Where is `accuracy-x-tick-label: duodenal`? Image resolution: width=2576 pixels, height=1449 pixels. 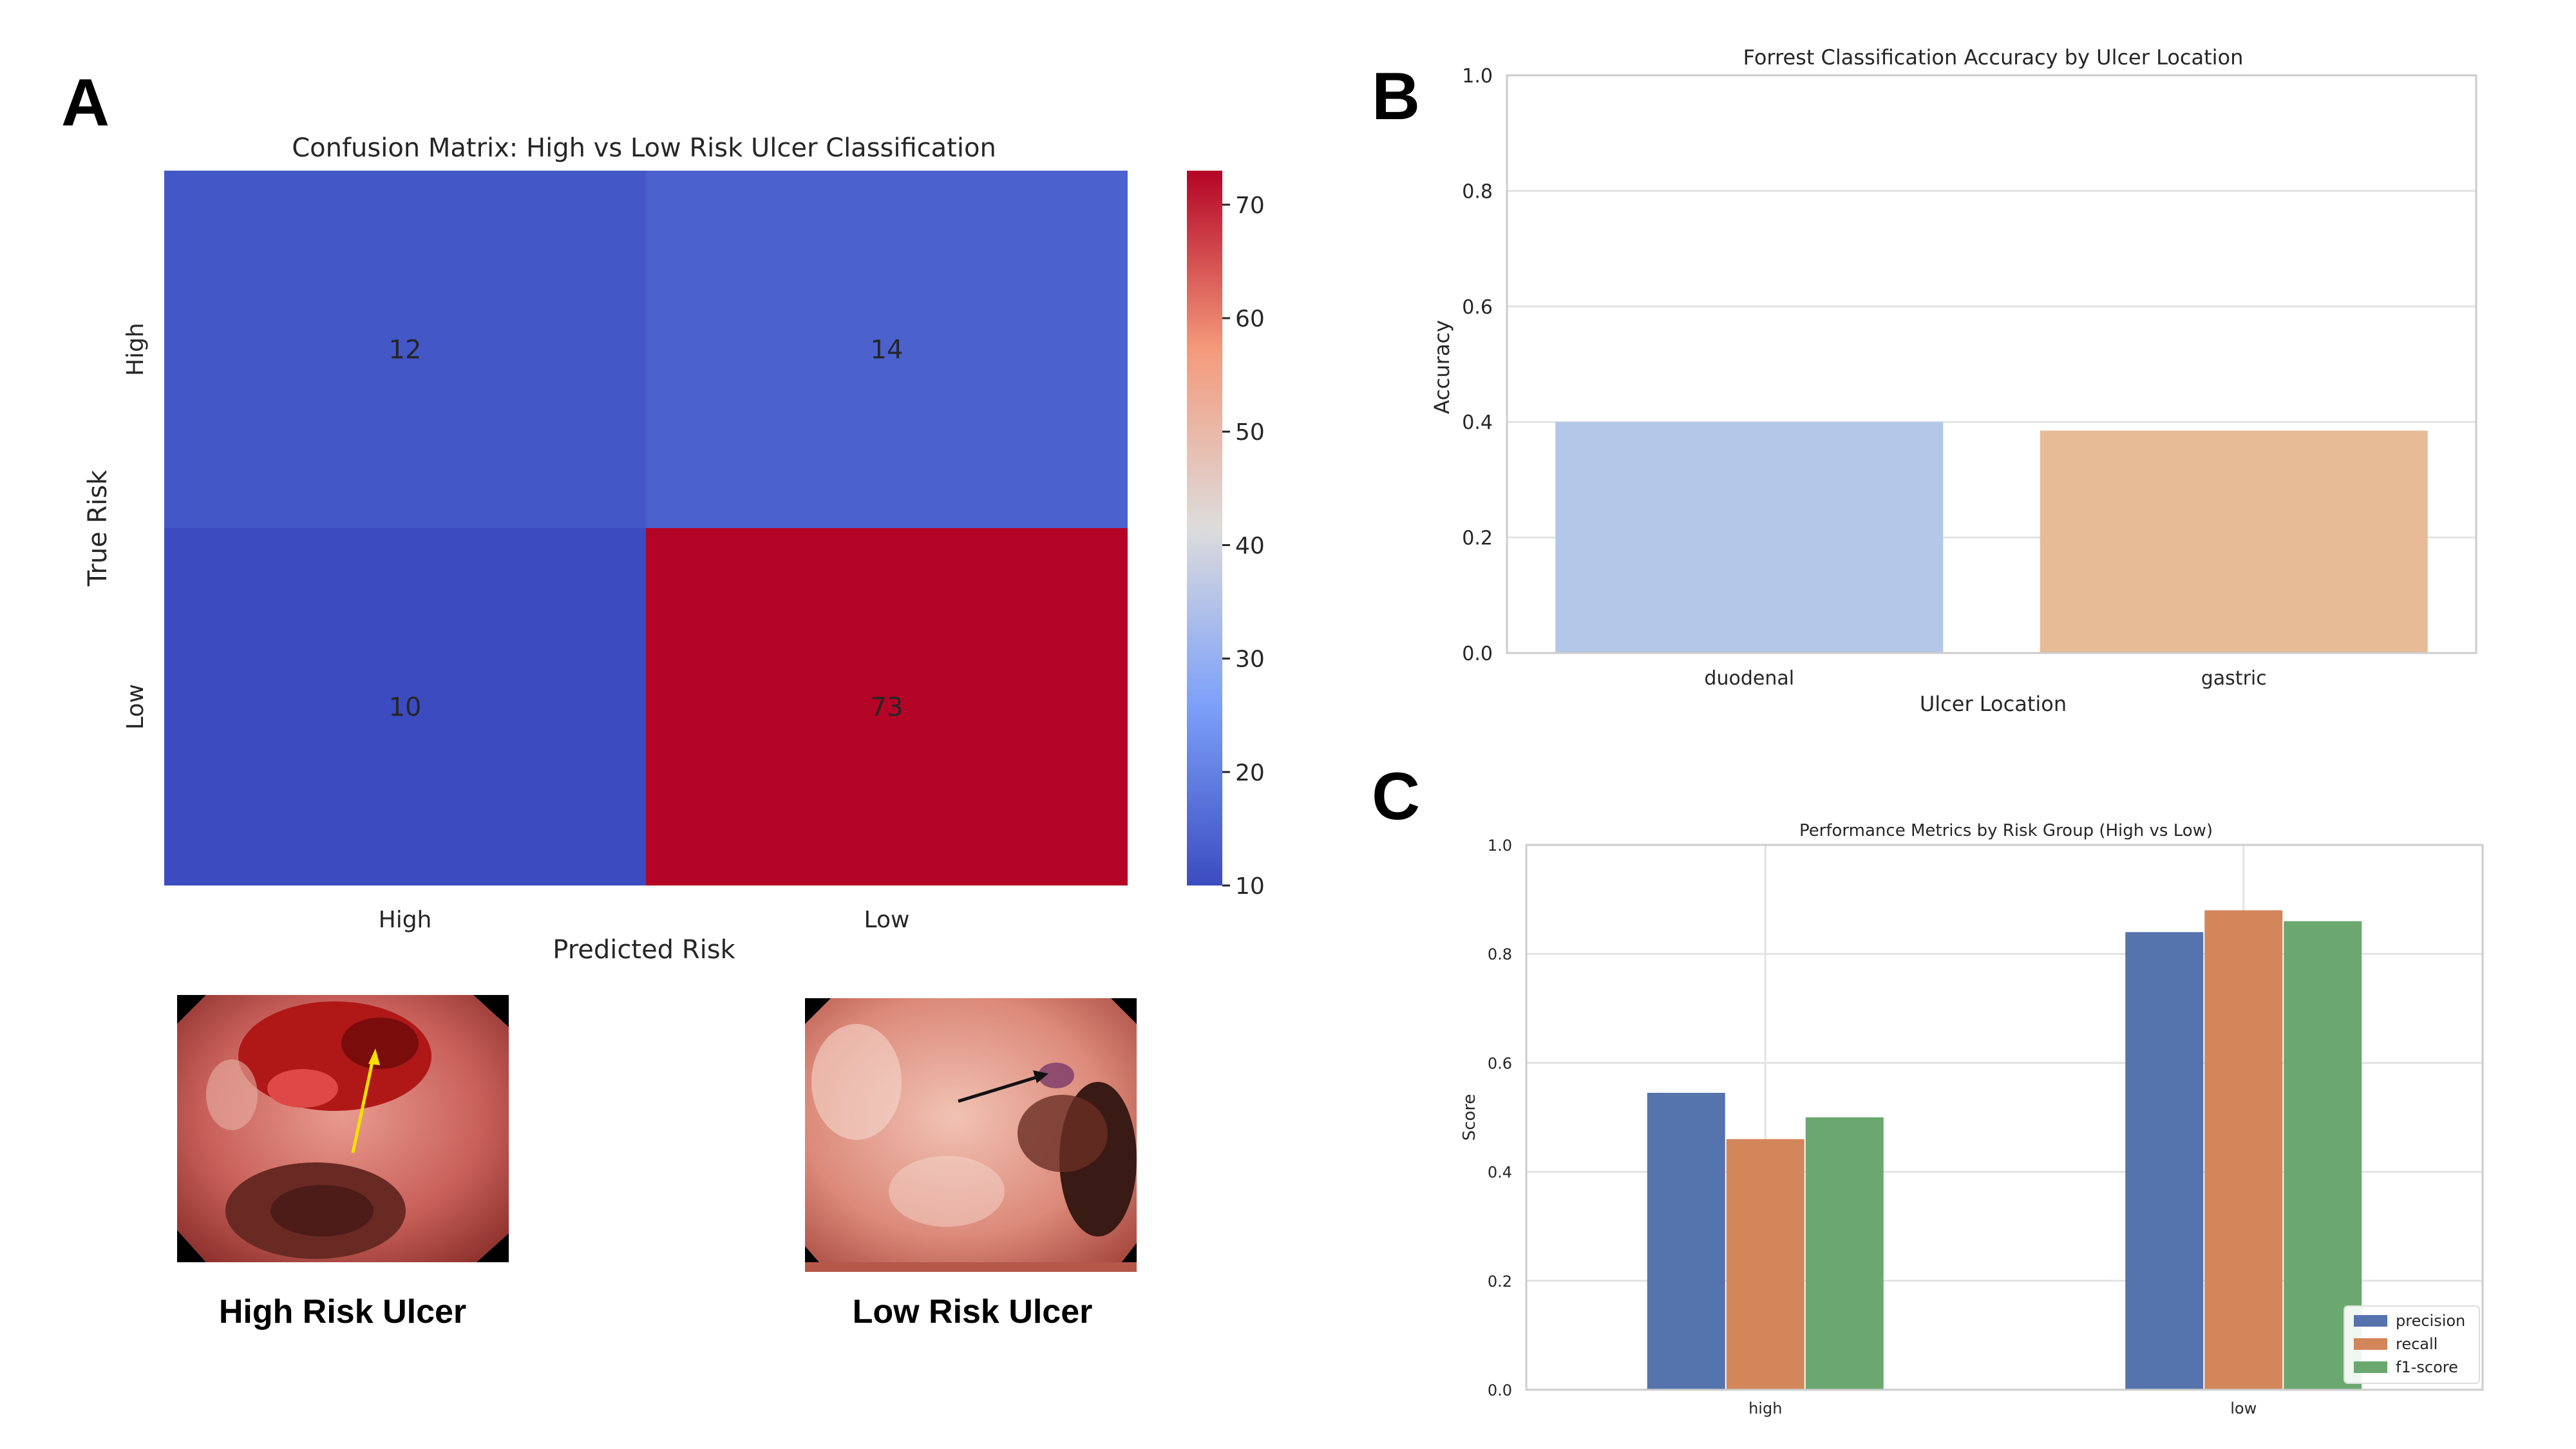 accuracy-x-tick-label: duodenal is located at coordinates (1749, 679).